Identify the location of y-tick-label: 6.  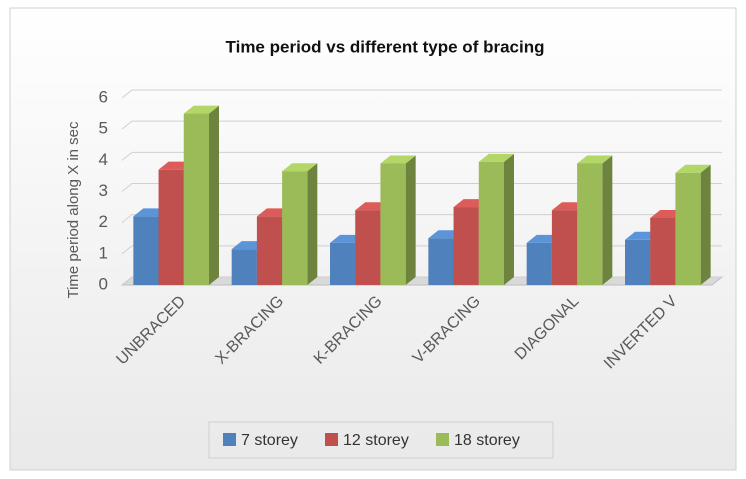
(103, 96).